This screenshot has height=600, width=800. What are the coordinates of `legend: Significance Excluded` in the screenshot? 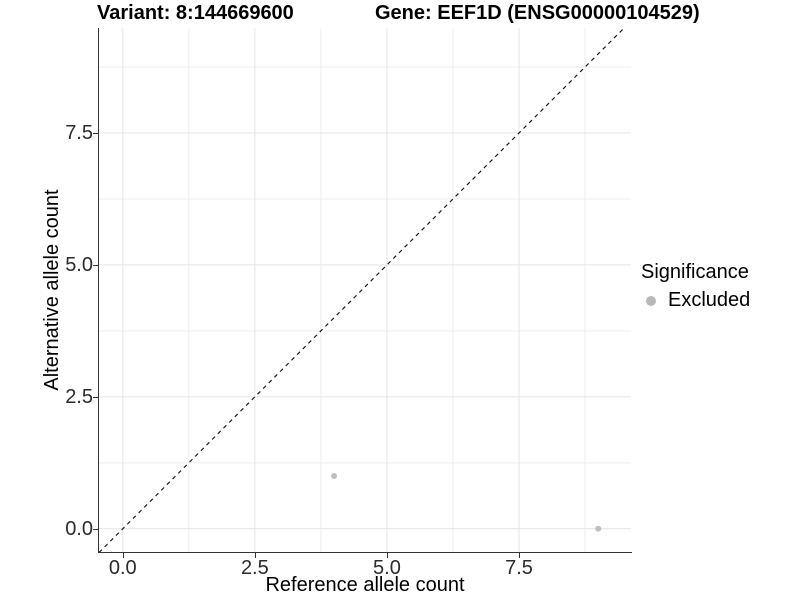 It's located at (695, 286).